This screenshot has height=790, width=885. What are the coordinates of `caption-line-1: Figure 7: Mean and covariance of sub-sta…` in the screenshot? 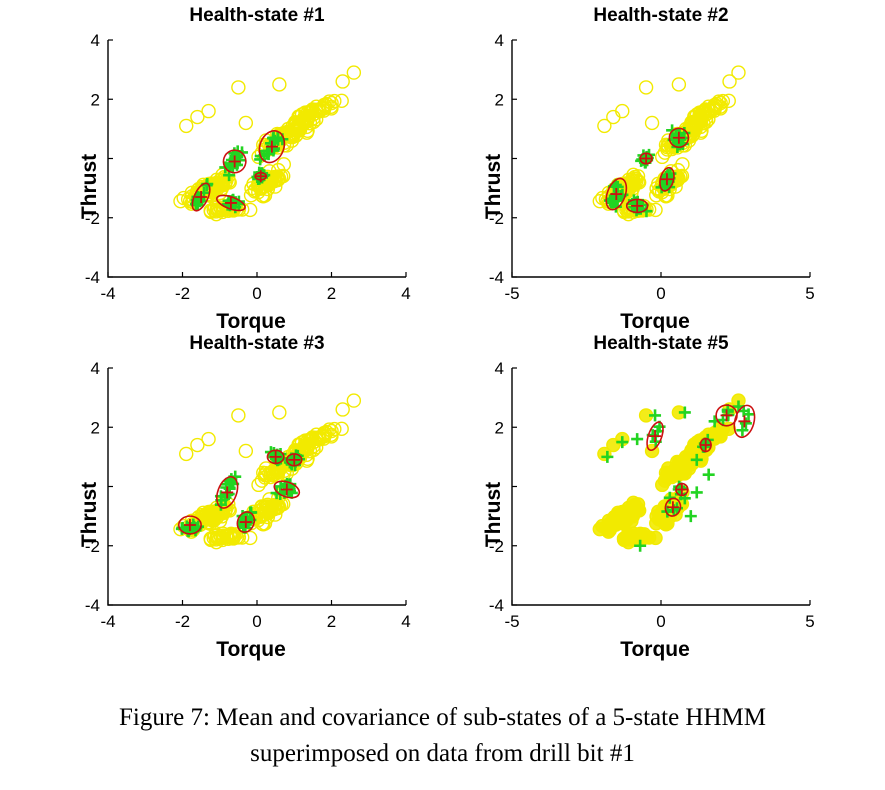 It's located at (442, 717).